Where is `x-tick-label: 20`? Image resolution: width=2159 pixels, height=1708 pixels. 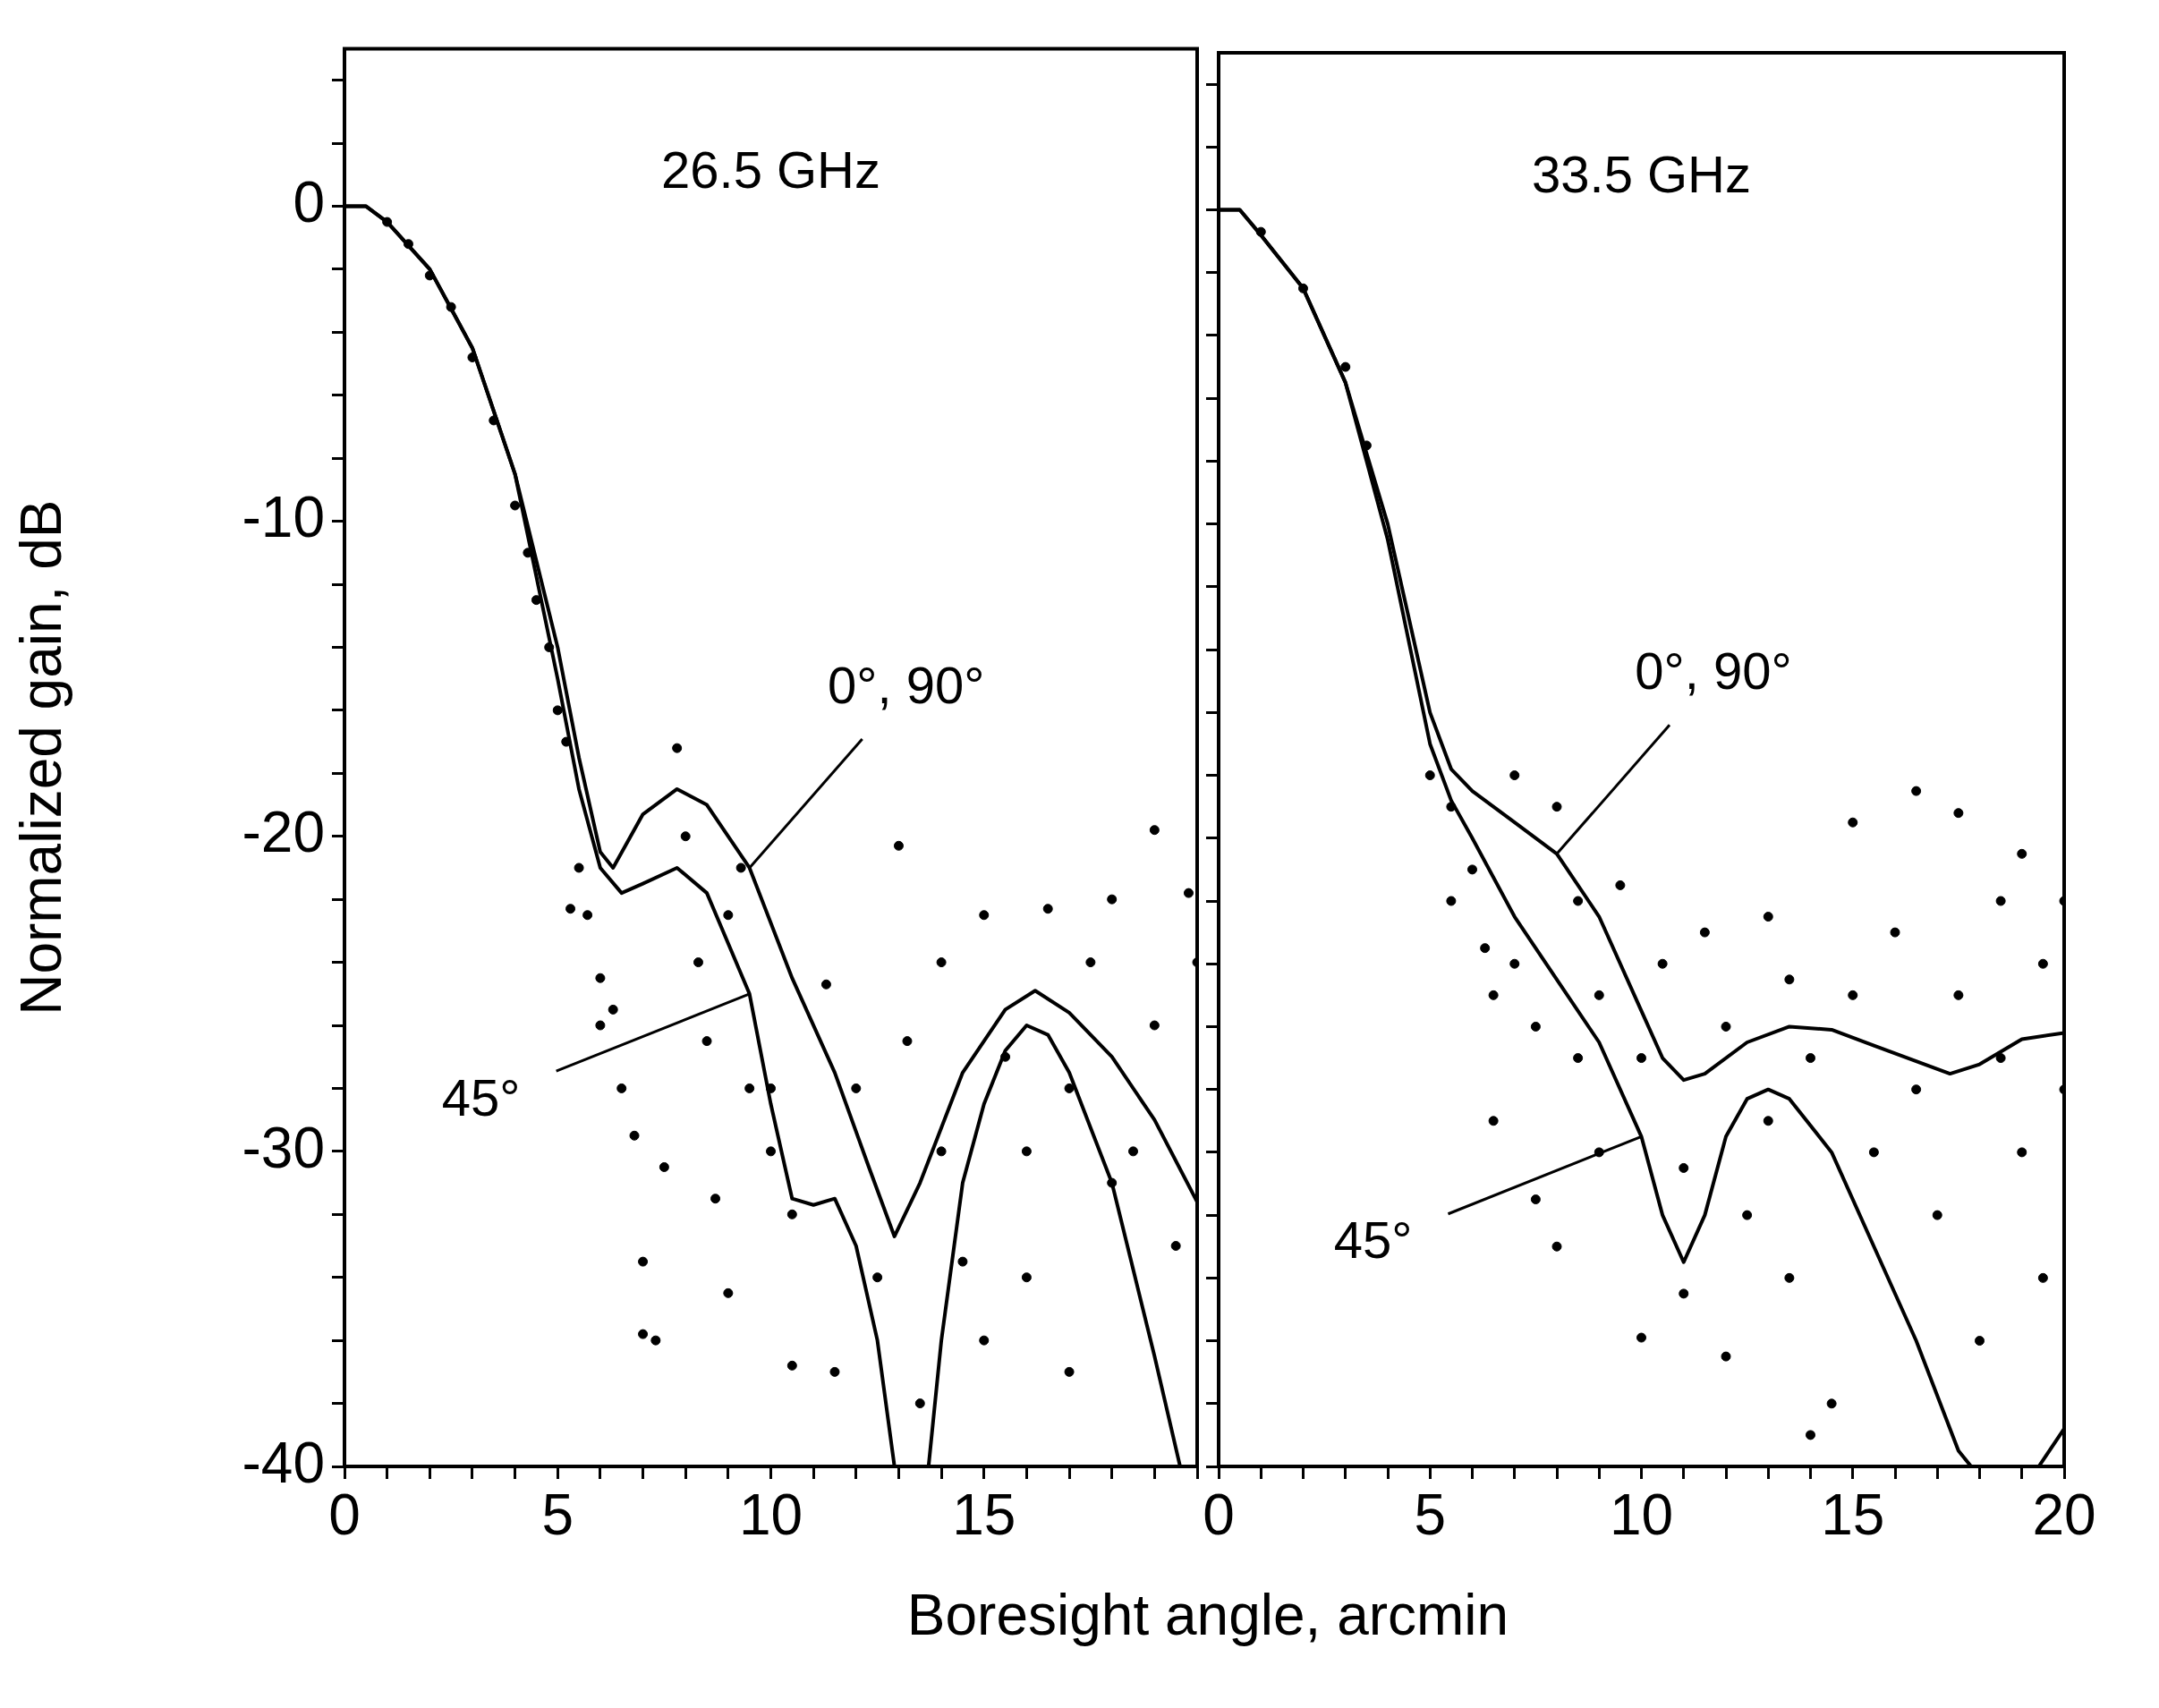
x-tick-label: 20 is located at coordinates (2064, 1515).